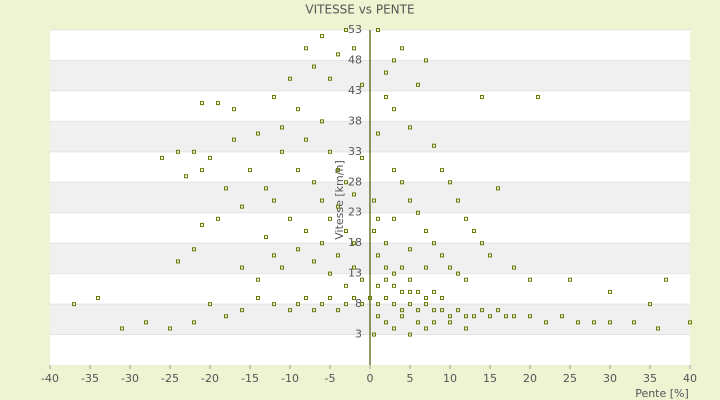 This screenshot has height=400, width=720. What do you see at coordinates (130, 378) in the screenshot?
I see `x-tick-label: -30` at bounding box center [130, 378].